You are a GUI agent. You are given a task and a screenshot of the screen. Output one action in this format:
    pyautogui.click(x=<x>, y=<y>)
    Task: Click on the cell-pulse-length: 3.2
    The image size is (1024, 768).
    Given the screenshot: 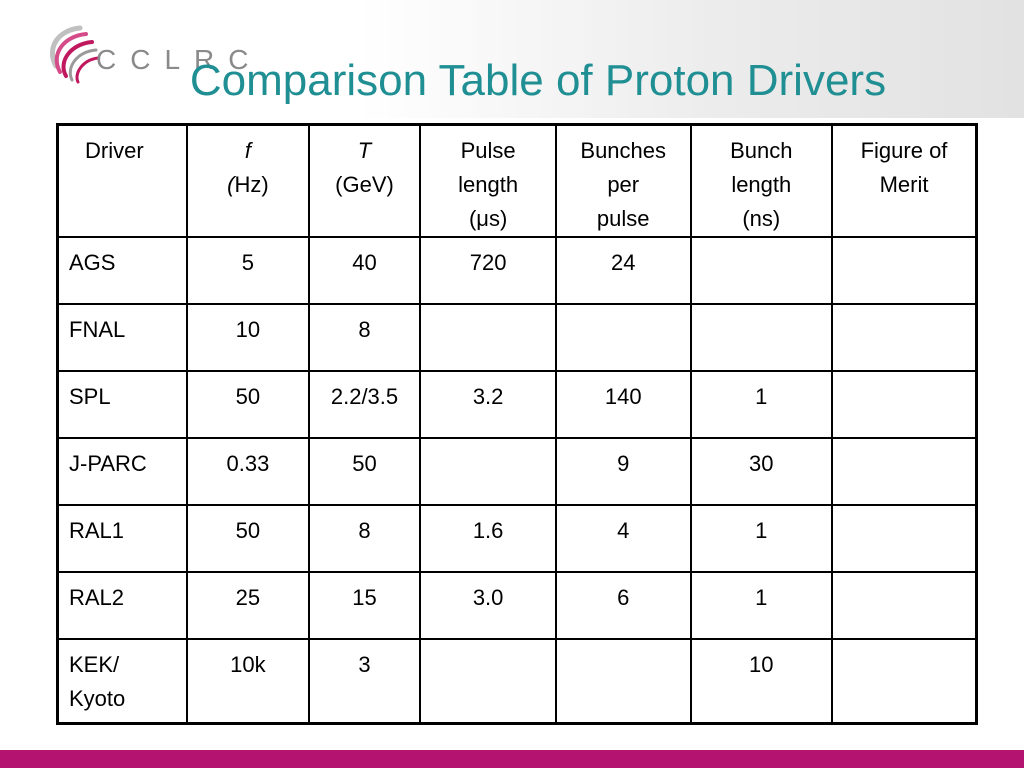 What is the action you would take?
    pyautogui.click(x=488, y=404)
    